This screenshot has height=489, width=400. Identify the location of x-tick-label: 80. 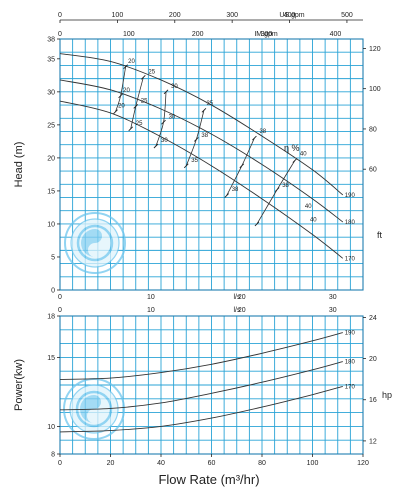
(262, 463).